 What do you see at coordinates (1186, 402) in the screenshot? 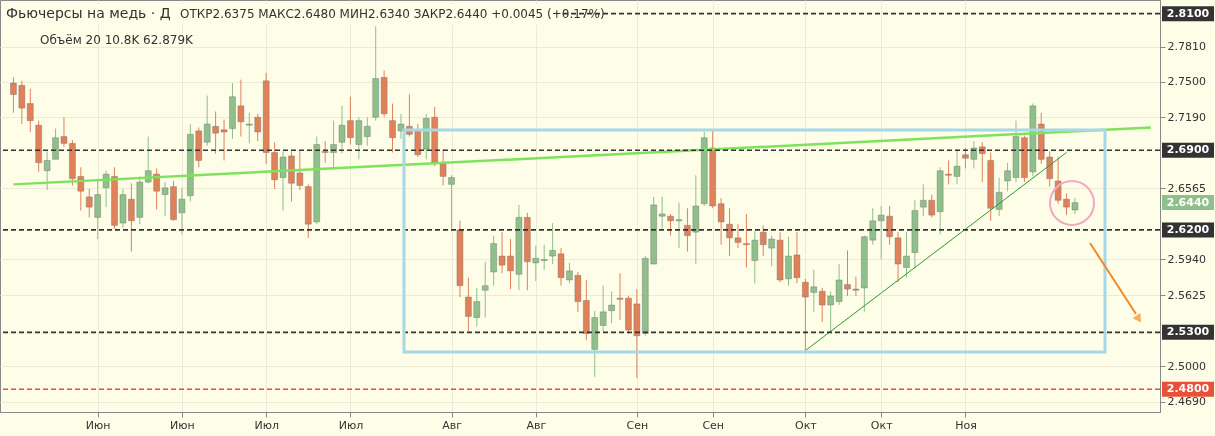
I see `y-tick-label: 2.4690` at bounding box center [1186, 402].